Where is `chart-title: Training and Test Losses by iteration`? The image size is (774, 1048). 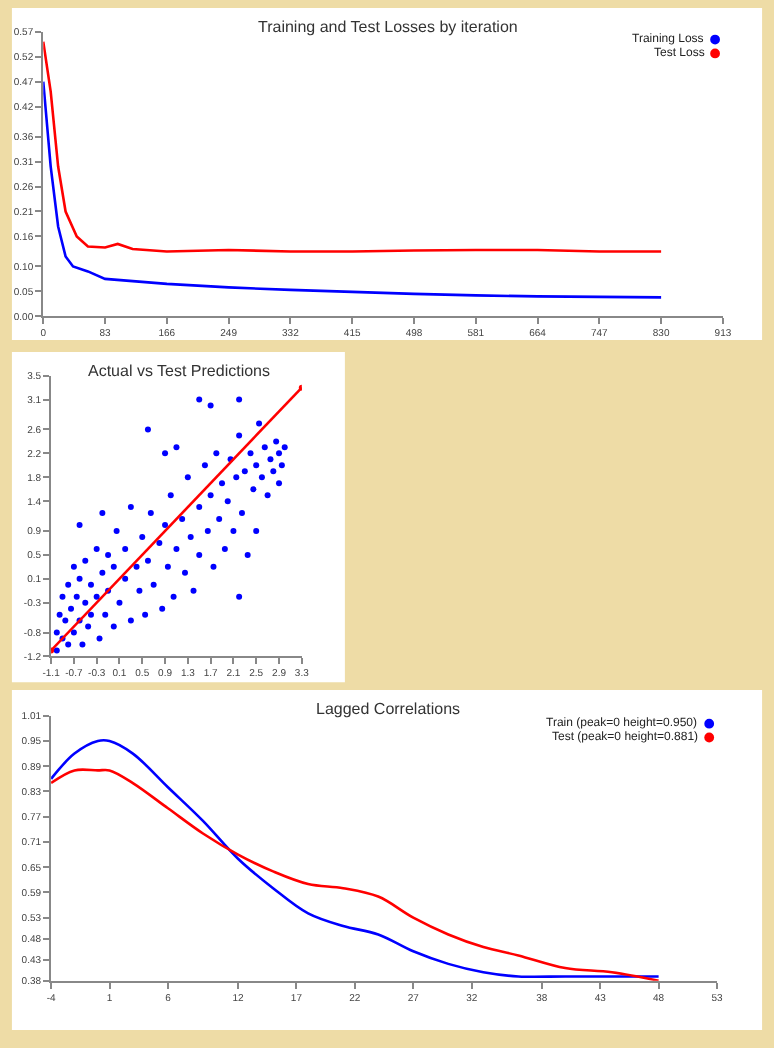 chart-title: Training and Test Losses by iteration is located at coordinates (388, 27).